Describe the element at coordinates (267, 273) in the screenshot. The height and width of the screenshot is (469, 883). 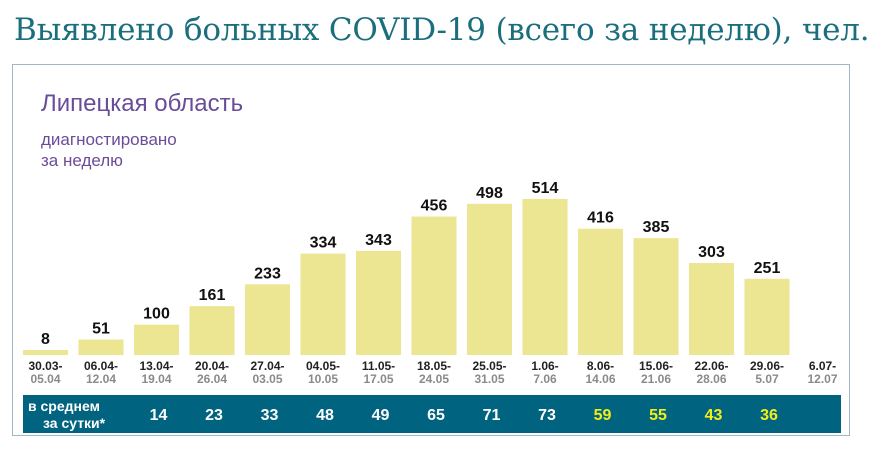
I see `value-label-4: 233` at that location.